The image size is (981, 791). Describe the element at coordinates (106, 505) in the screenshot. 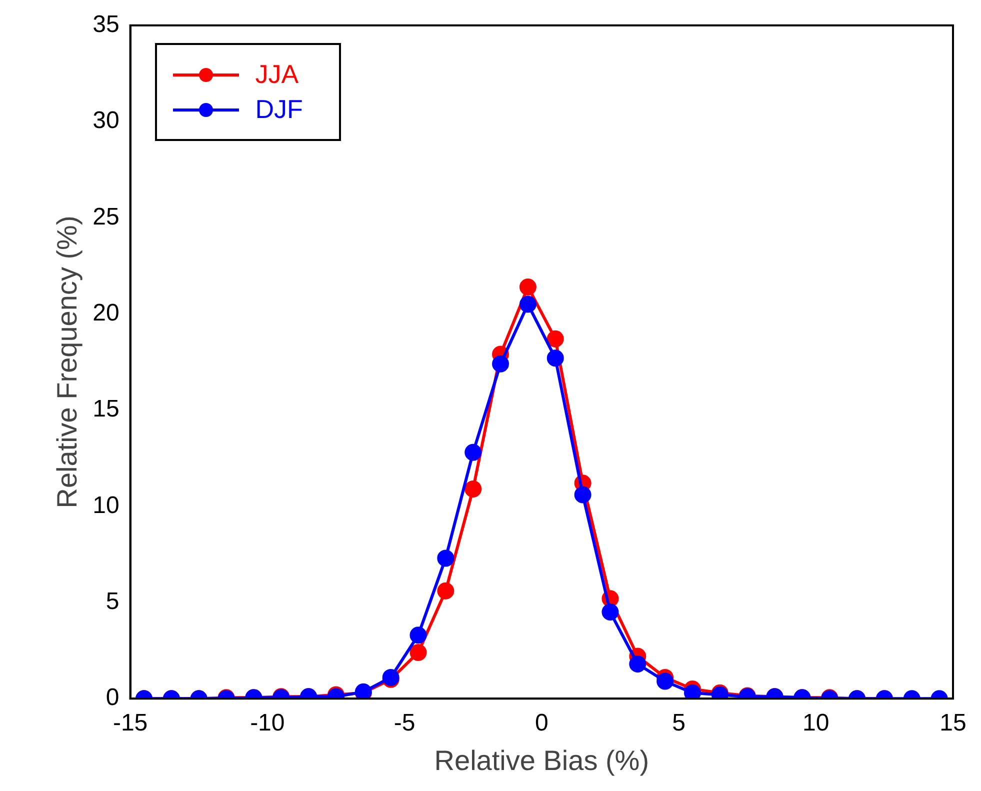

I see `y-tick-label: 10` at that location.